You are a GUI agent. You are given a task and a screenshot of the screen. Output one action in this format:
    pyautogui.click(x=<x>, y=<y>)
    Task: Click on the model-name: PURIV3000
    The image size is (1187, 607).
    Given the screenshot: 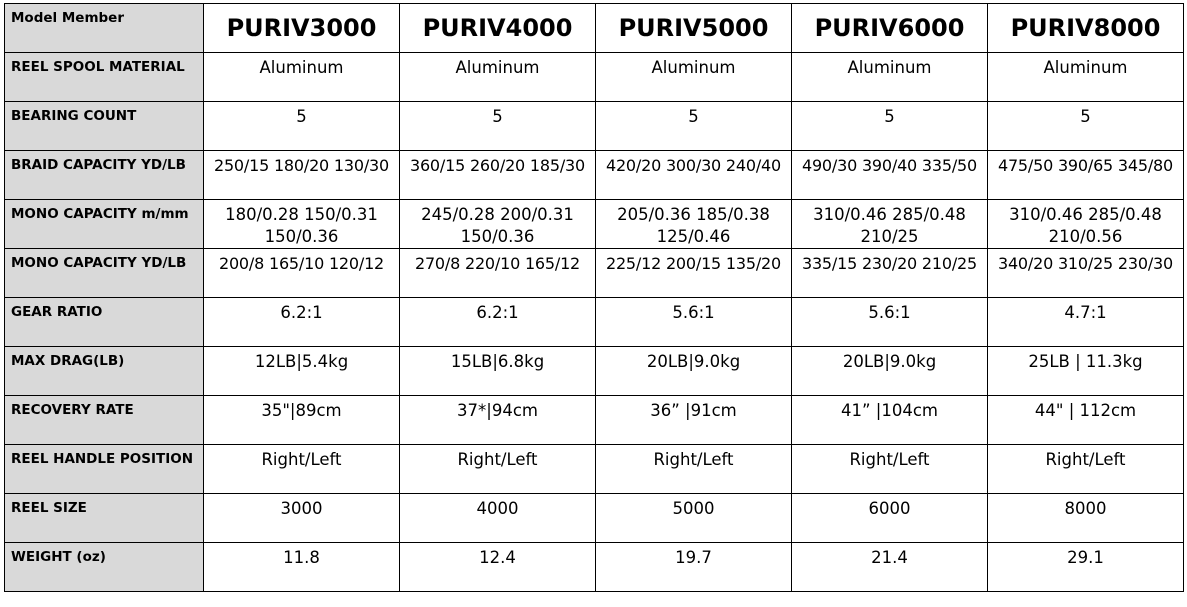 What is the action you would take?
    pyautogui.click(x=301, y=28)
    